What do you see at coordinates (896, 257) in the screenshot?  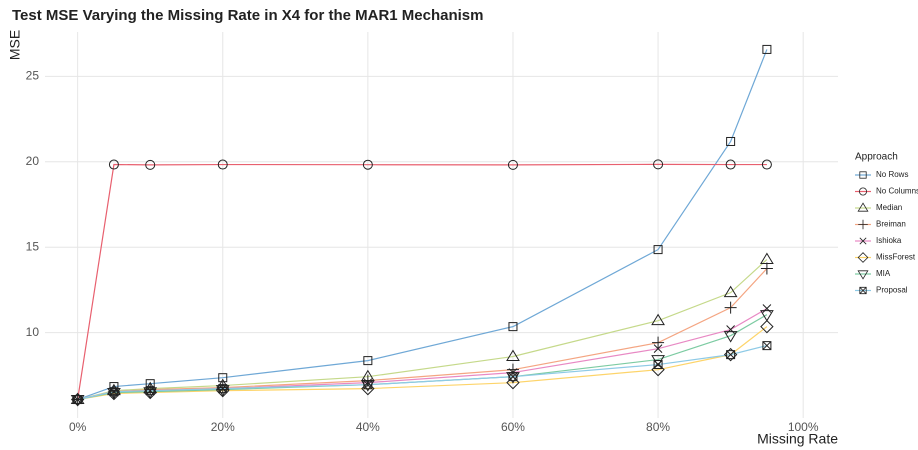 I see `legend-label: MissForest` at bounding box center [896, 257].